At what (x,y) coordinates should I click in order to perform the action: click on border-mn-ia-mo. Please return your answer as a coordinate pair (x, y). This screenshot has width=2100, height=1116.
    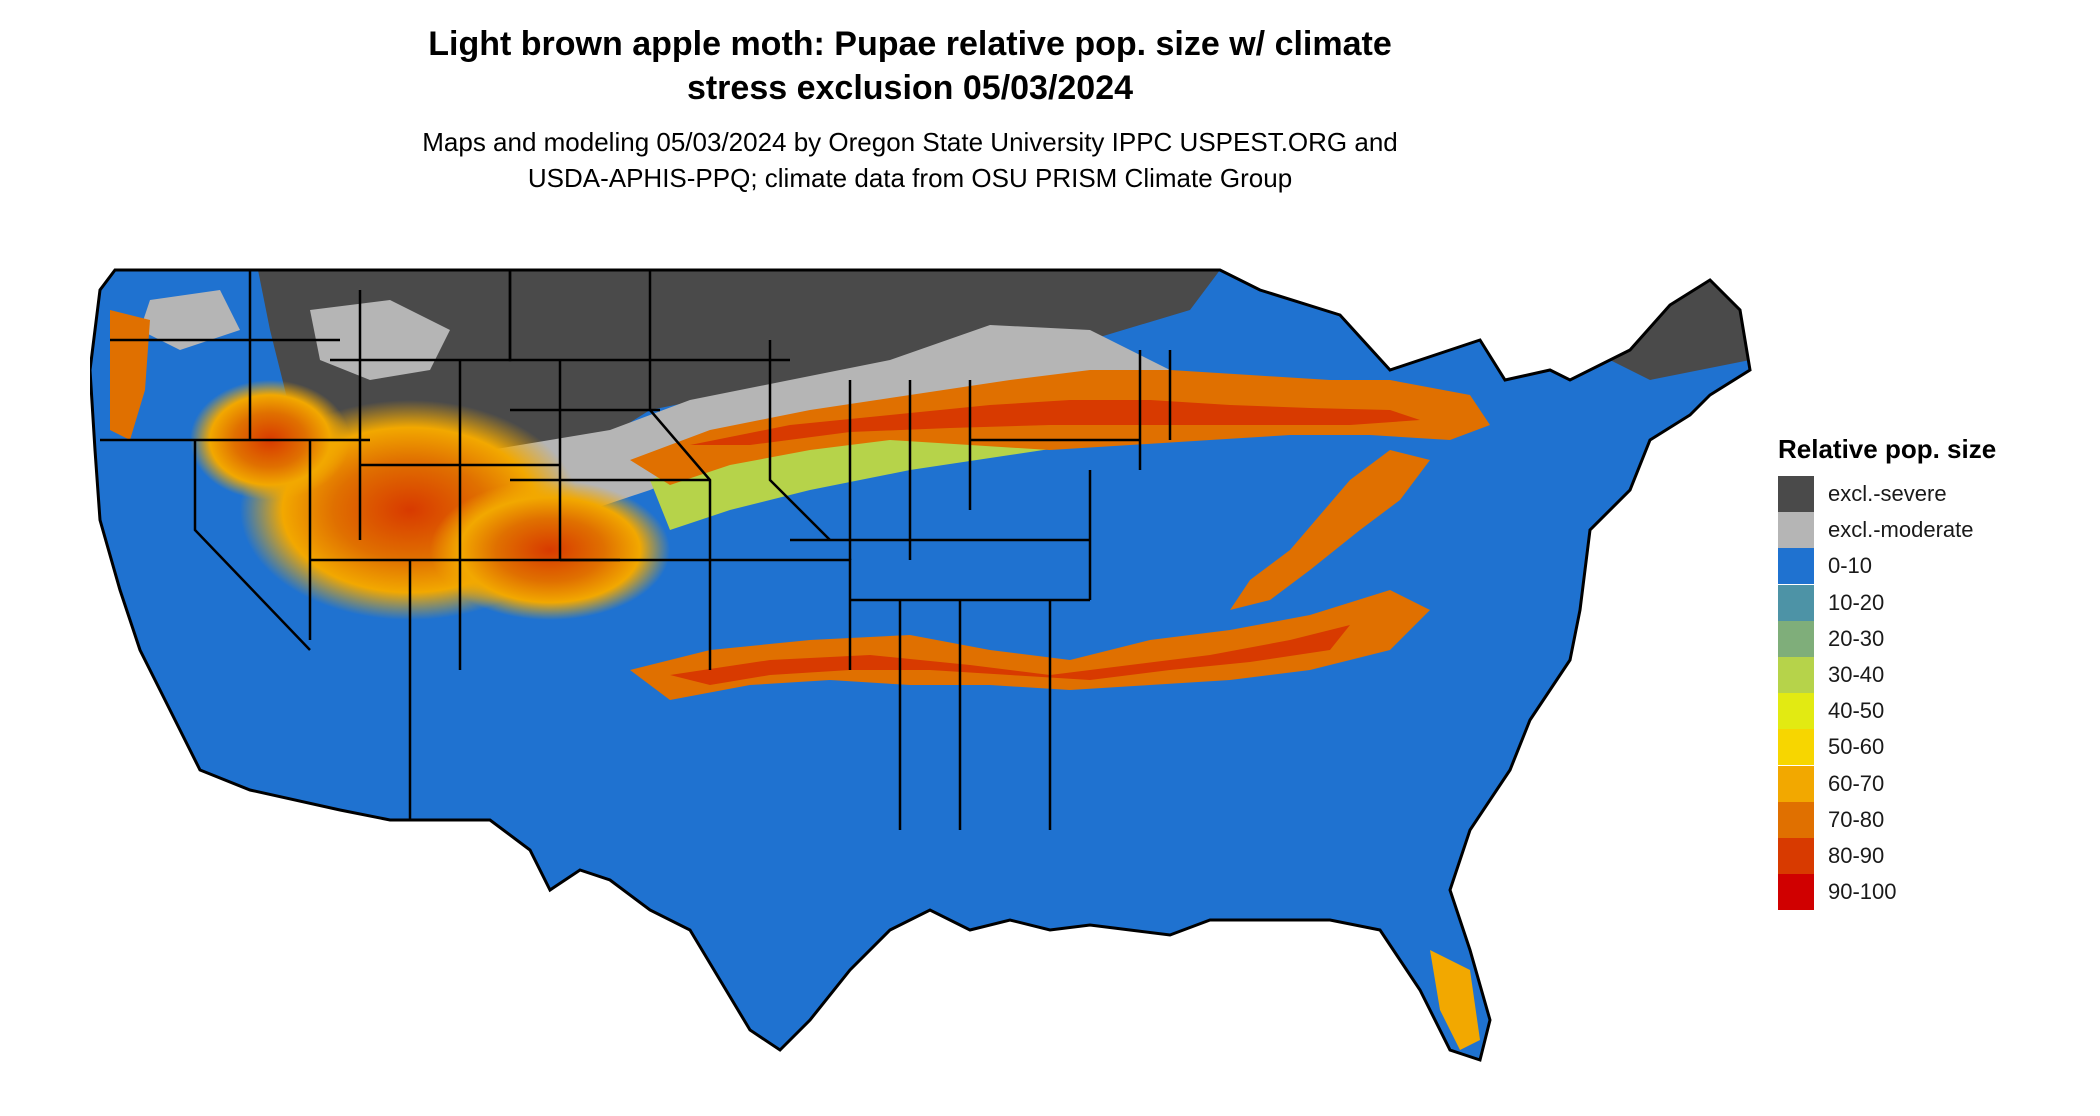
    Looking at the image, I should click on (680, 470).